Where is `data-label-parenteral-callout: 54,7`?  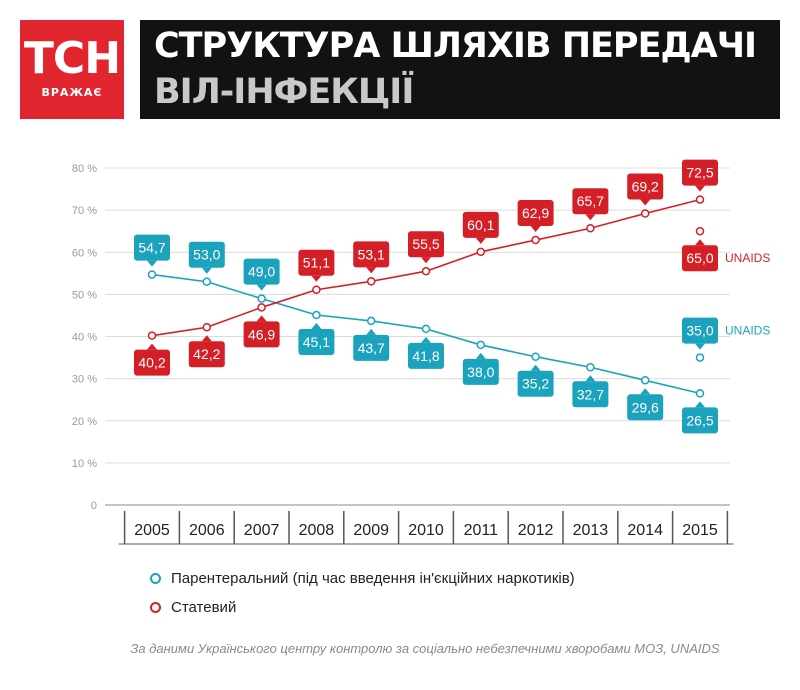
data-label-parenteral-callout: 54,7 is located at coordinates (152, 250).